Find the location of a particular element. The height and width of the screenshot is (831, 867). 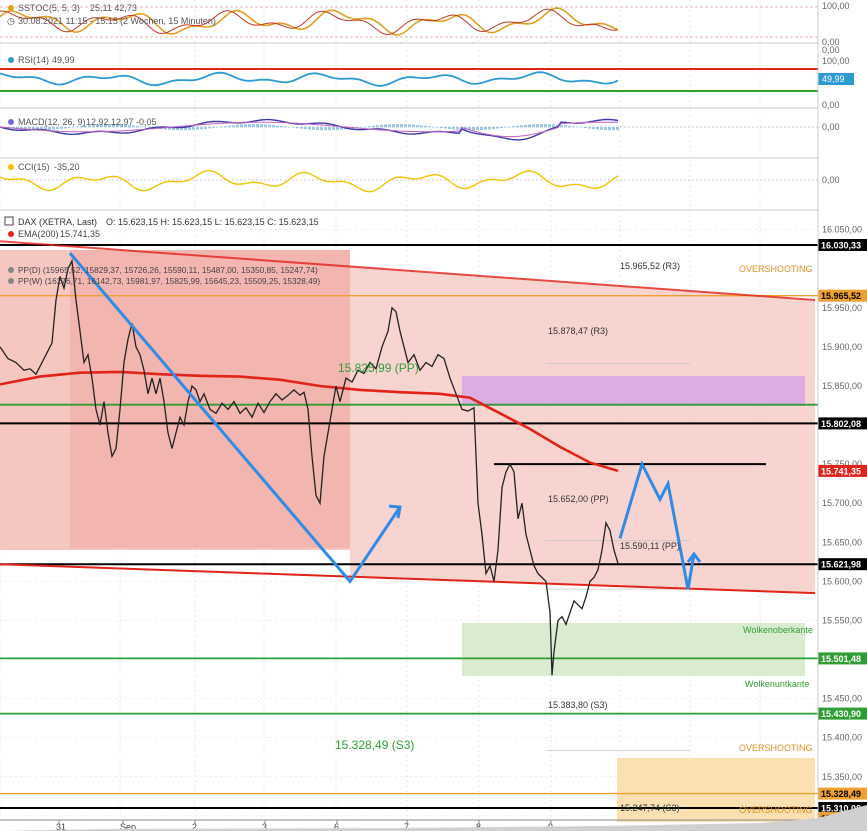

rsi-line is located at coordinates (309, 79).